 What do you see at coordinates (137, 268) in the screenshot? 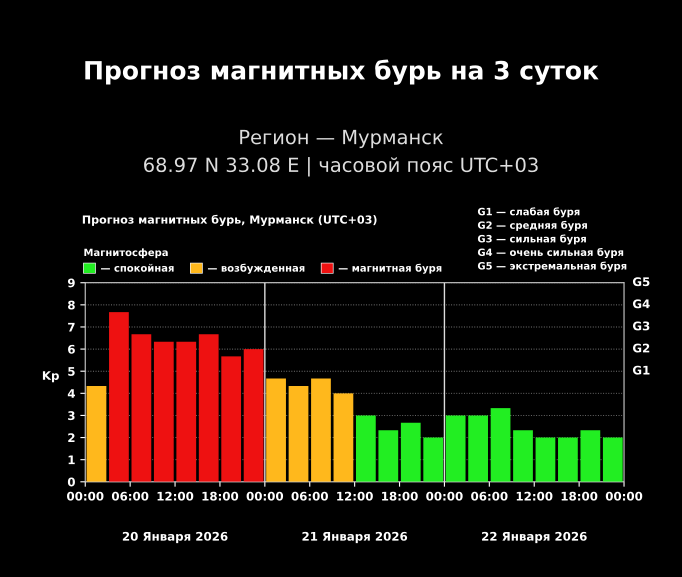
I see `legend-label: — спокойная` at bounding box center [137, 268].